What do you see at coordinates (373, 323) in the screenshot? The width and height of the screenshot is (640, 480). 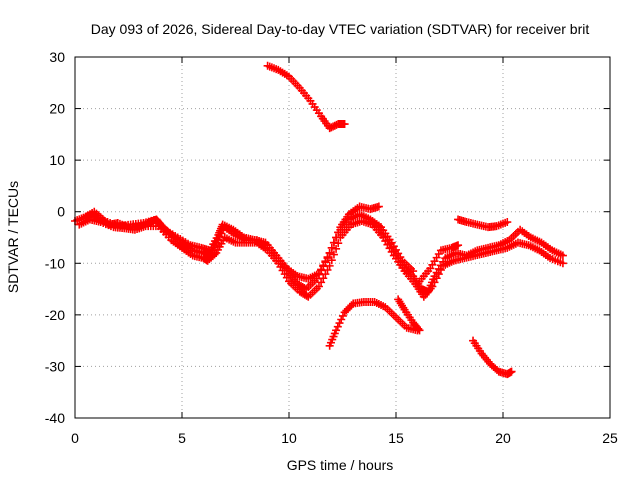 I see `series-track-g` at bounding box center [373, 323].